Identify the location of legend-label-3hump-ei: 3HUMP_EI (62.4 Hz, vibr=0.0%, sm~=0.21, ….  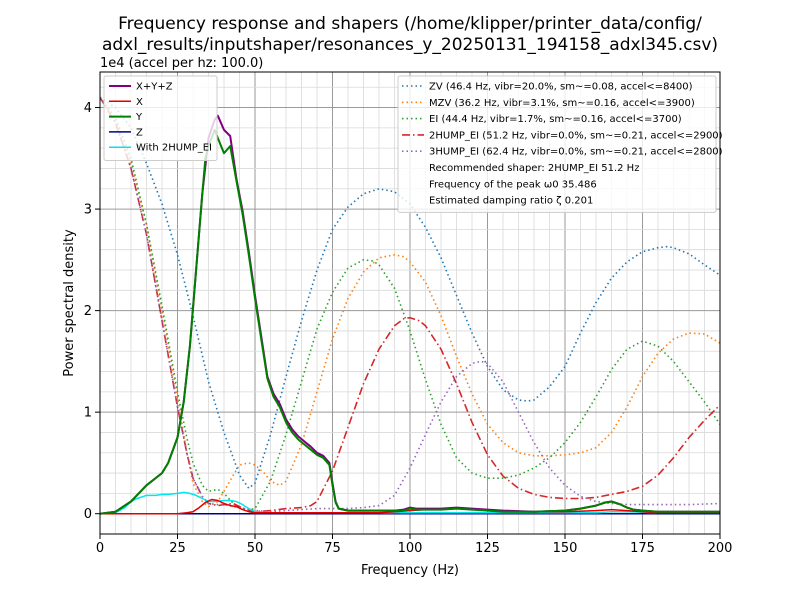
(576, 152).